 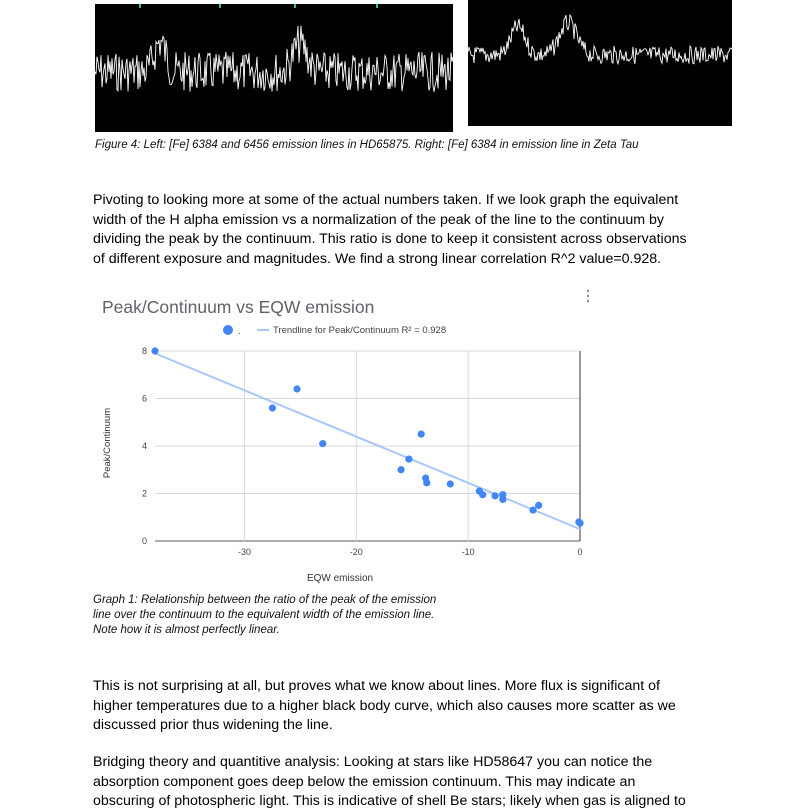 I want to click on trendline, so click(x=367, y=441).